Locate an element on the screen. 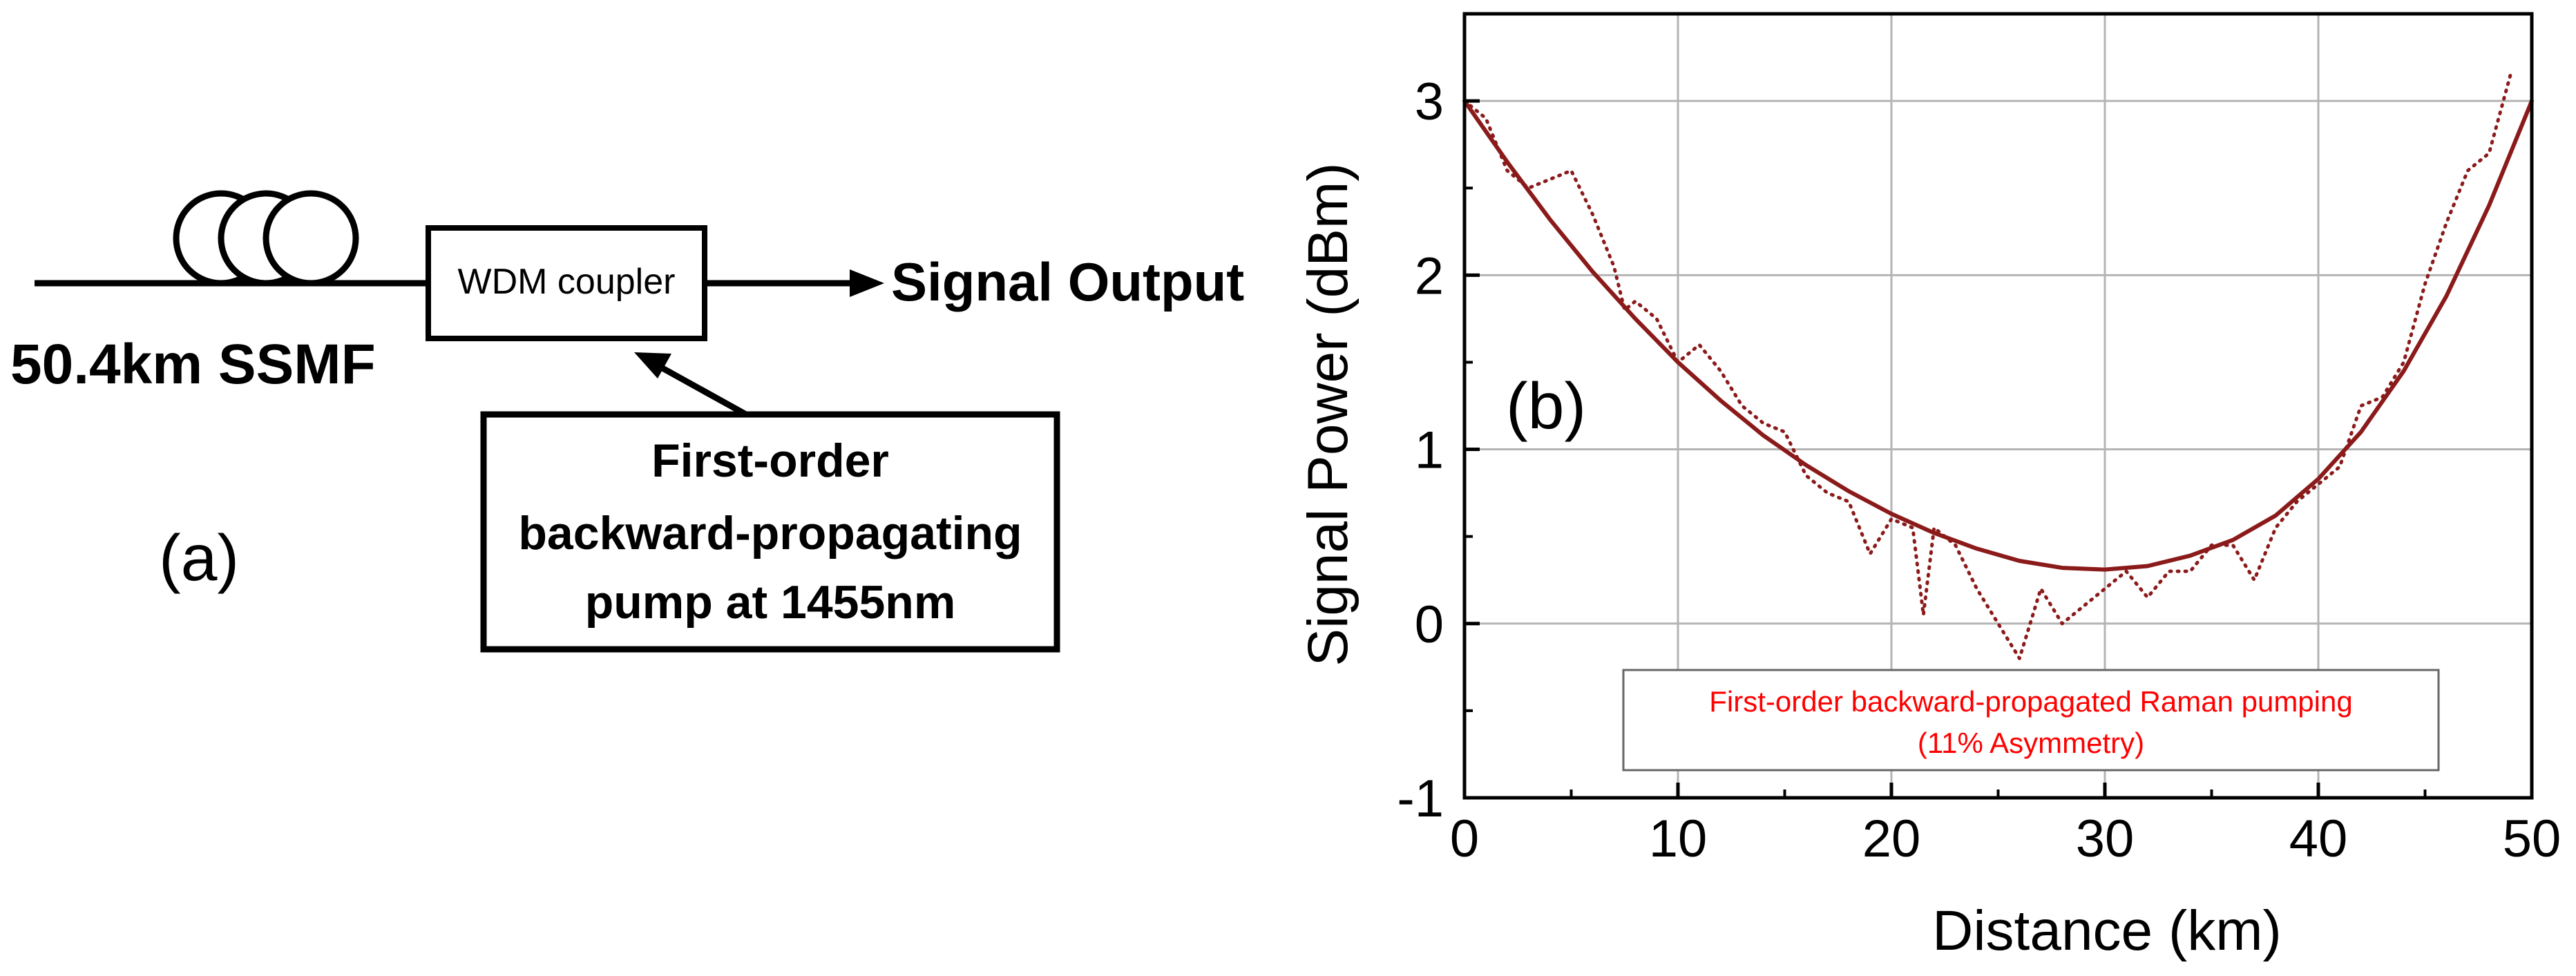  pump-label-line-1: First-order is located at coordinates (770, 461).